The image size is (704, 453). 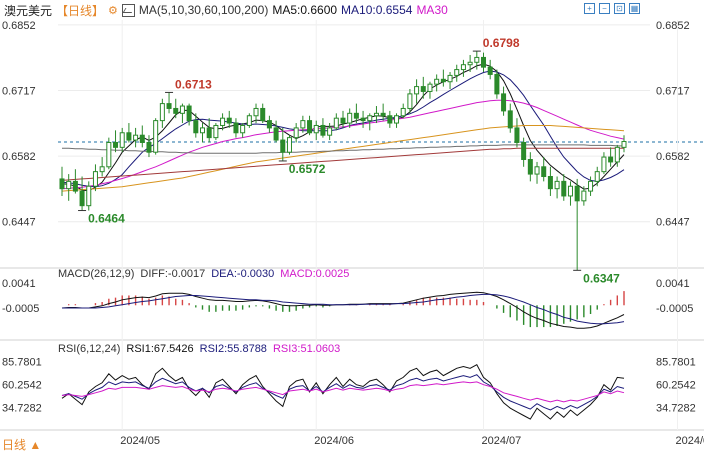 What do you see at coordinates (80, 10) in the screenshot?
I see `period-label: 【日线】` at bounding box center [80, 10].